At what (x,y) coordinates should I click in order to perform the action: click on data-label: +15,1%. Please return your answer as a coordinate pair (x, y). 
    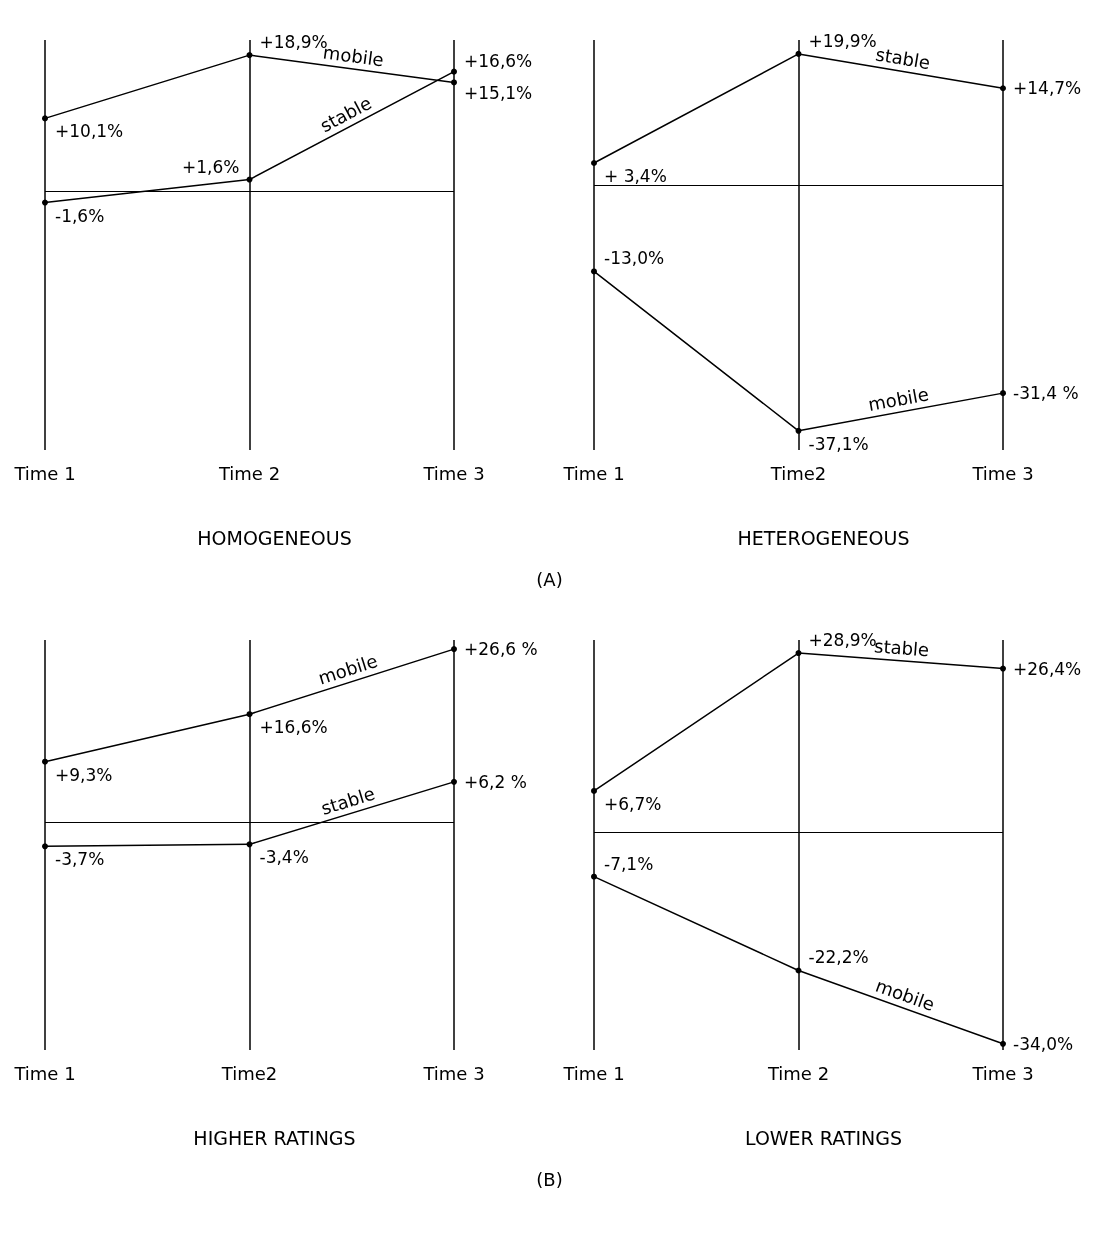
    Looking at the image, I should click on (498, 93).